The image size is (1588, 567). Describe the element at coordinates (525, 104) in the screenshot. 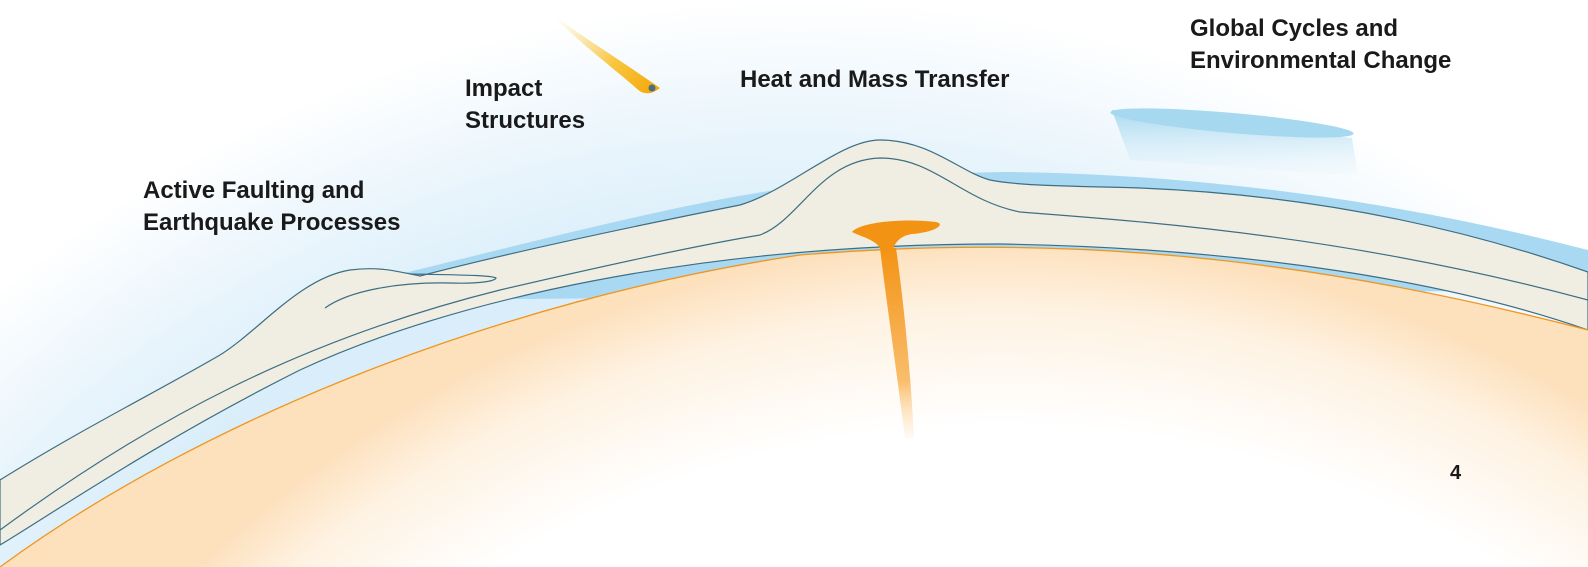

I see `label-impact-structures: Impact Structures` at that location.